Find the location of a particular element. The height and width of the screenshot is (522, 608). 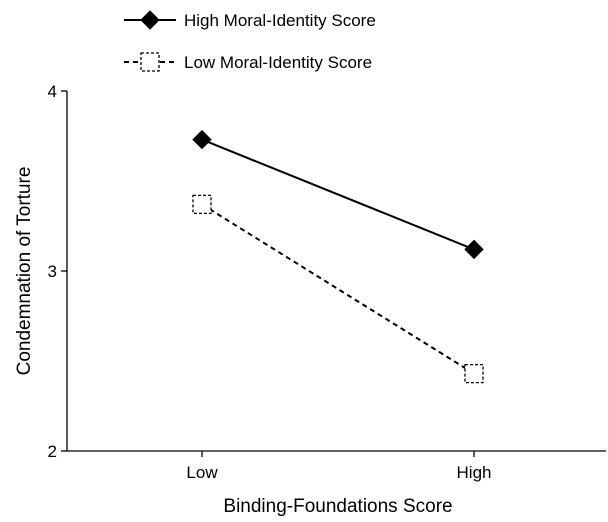

y-tick-label-0: 2 is located at coordinates (52, 451).